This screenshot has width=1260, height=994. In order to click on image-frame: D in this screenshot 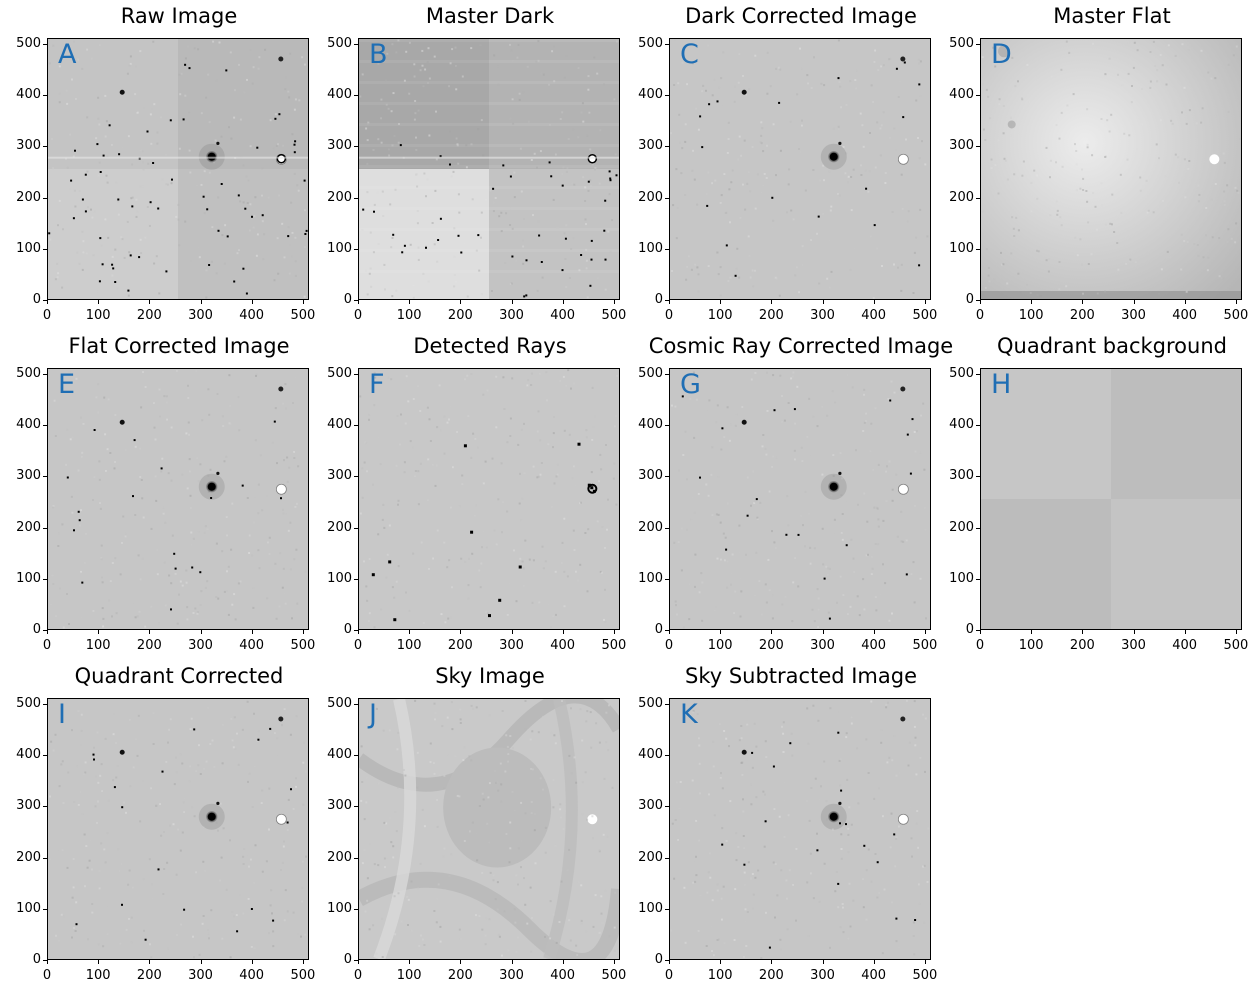, I will do `click(1111, 169)`.